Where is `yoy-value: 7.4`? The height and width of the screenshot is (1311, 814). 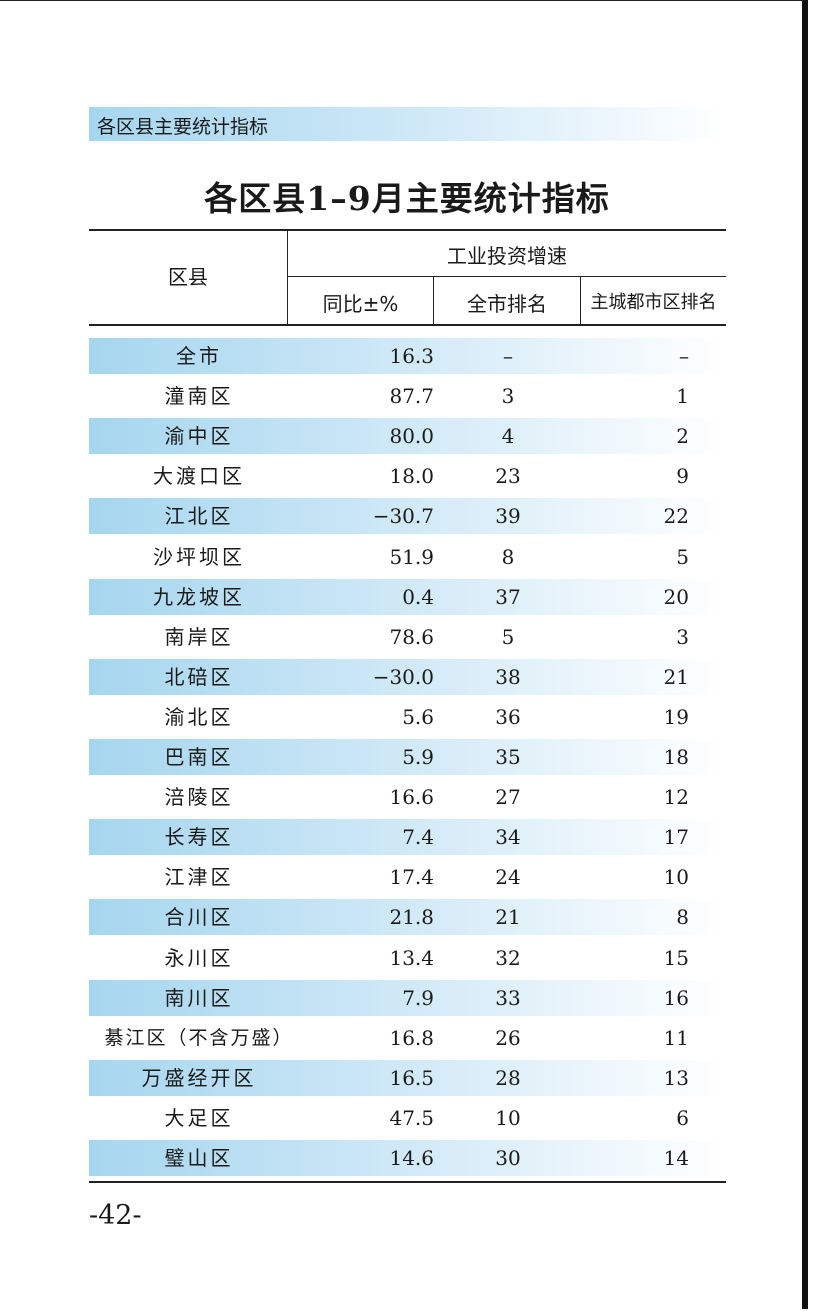
yoy-value: 7.4 is located at coordinates (418, 837).